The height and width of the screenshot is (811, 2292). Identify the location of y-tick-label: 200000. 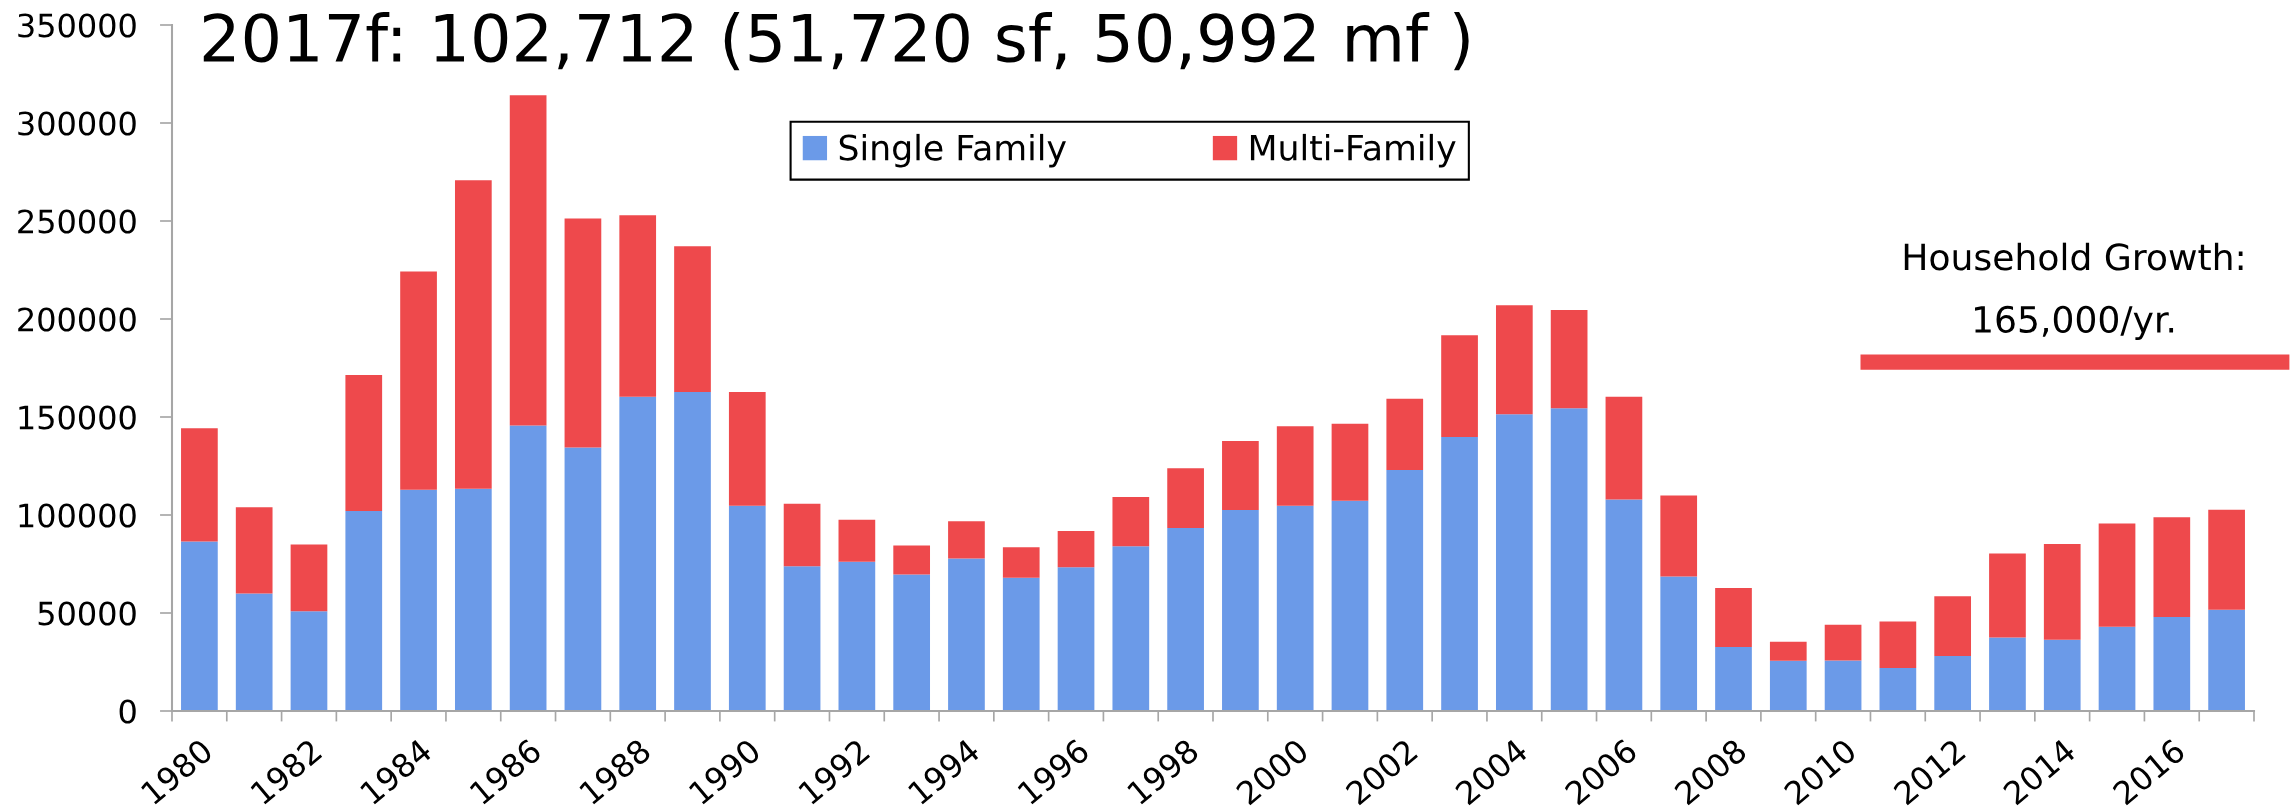
(77, 319).